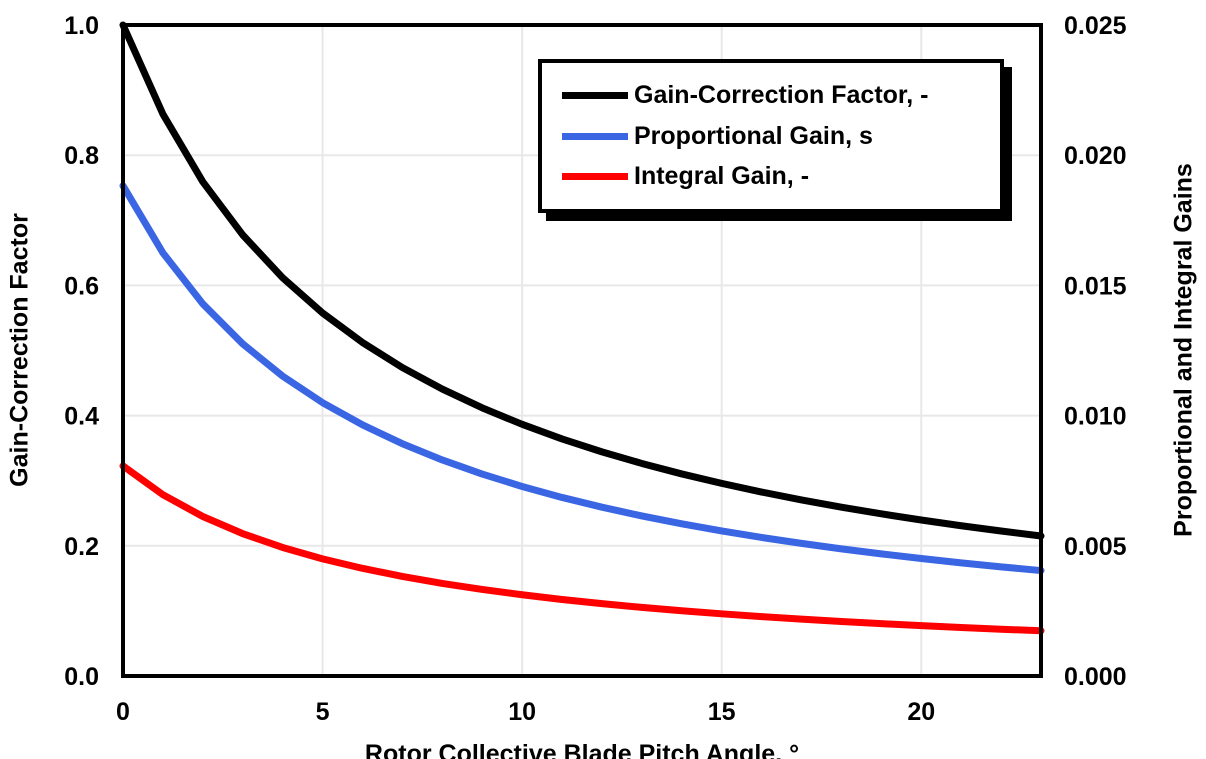 This screenshot has height=759, width=1206. I want to click on left-tick-label: 0.4, so click(81, 417).